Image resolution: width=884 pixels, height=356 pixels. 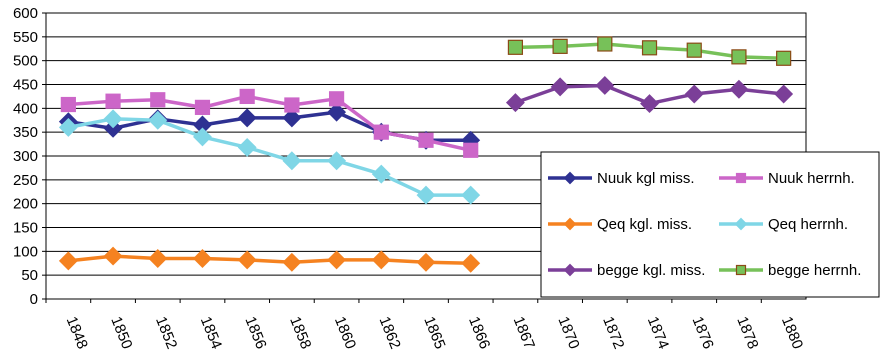 What do you see at coordinates (25, 13) in the screenshot?
I see `y-tick-label: 600` at bounding box center [25, 13].